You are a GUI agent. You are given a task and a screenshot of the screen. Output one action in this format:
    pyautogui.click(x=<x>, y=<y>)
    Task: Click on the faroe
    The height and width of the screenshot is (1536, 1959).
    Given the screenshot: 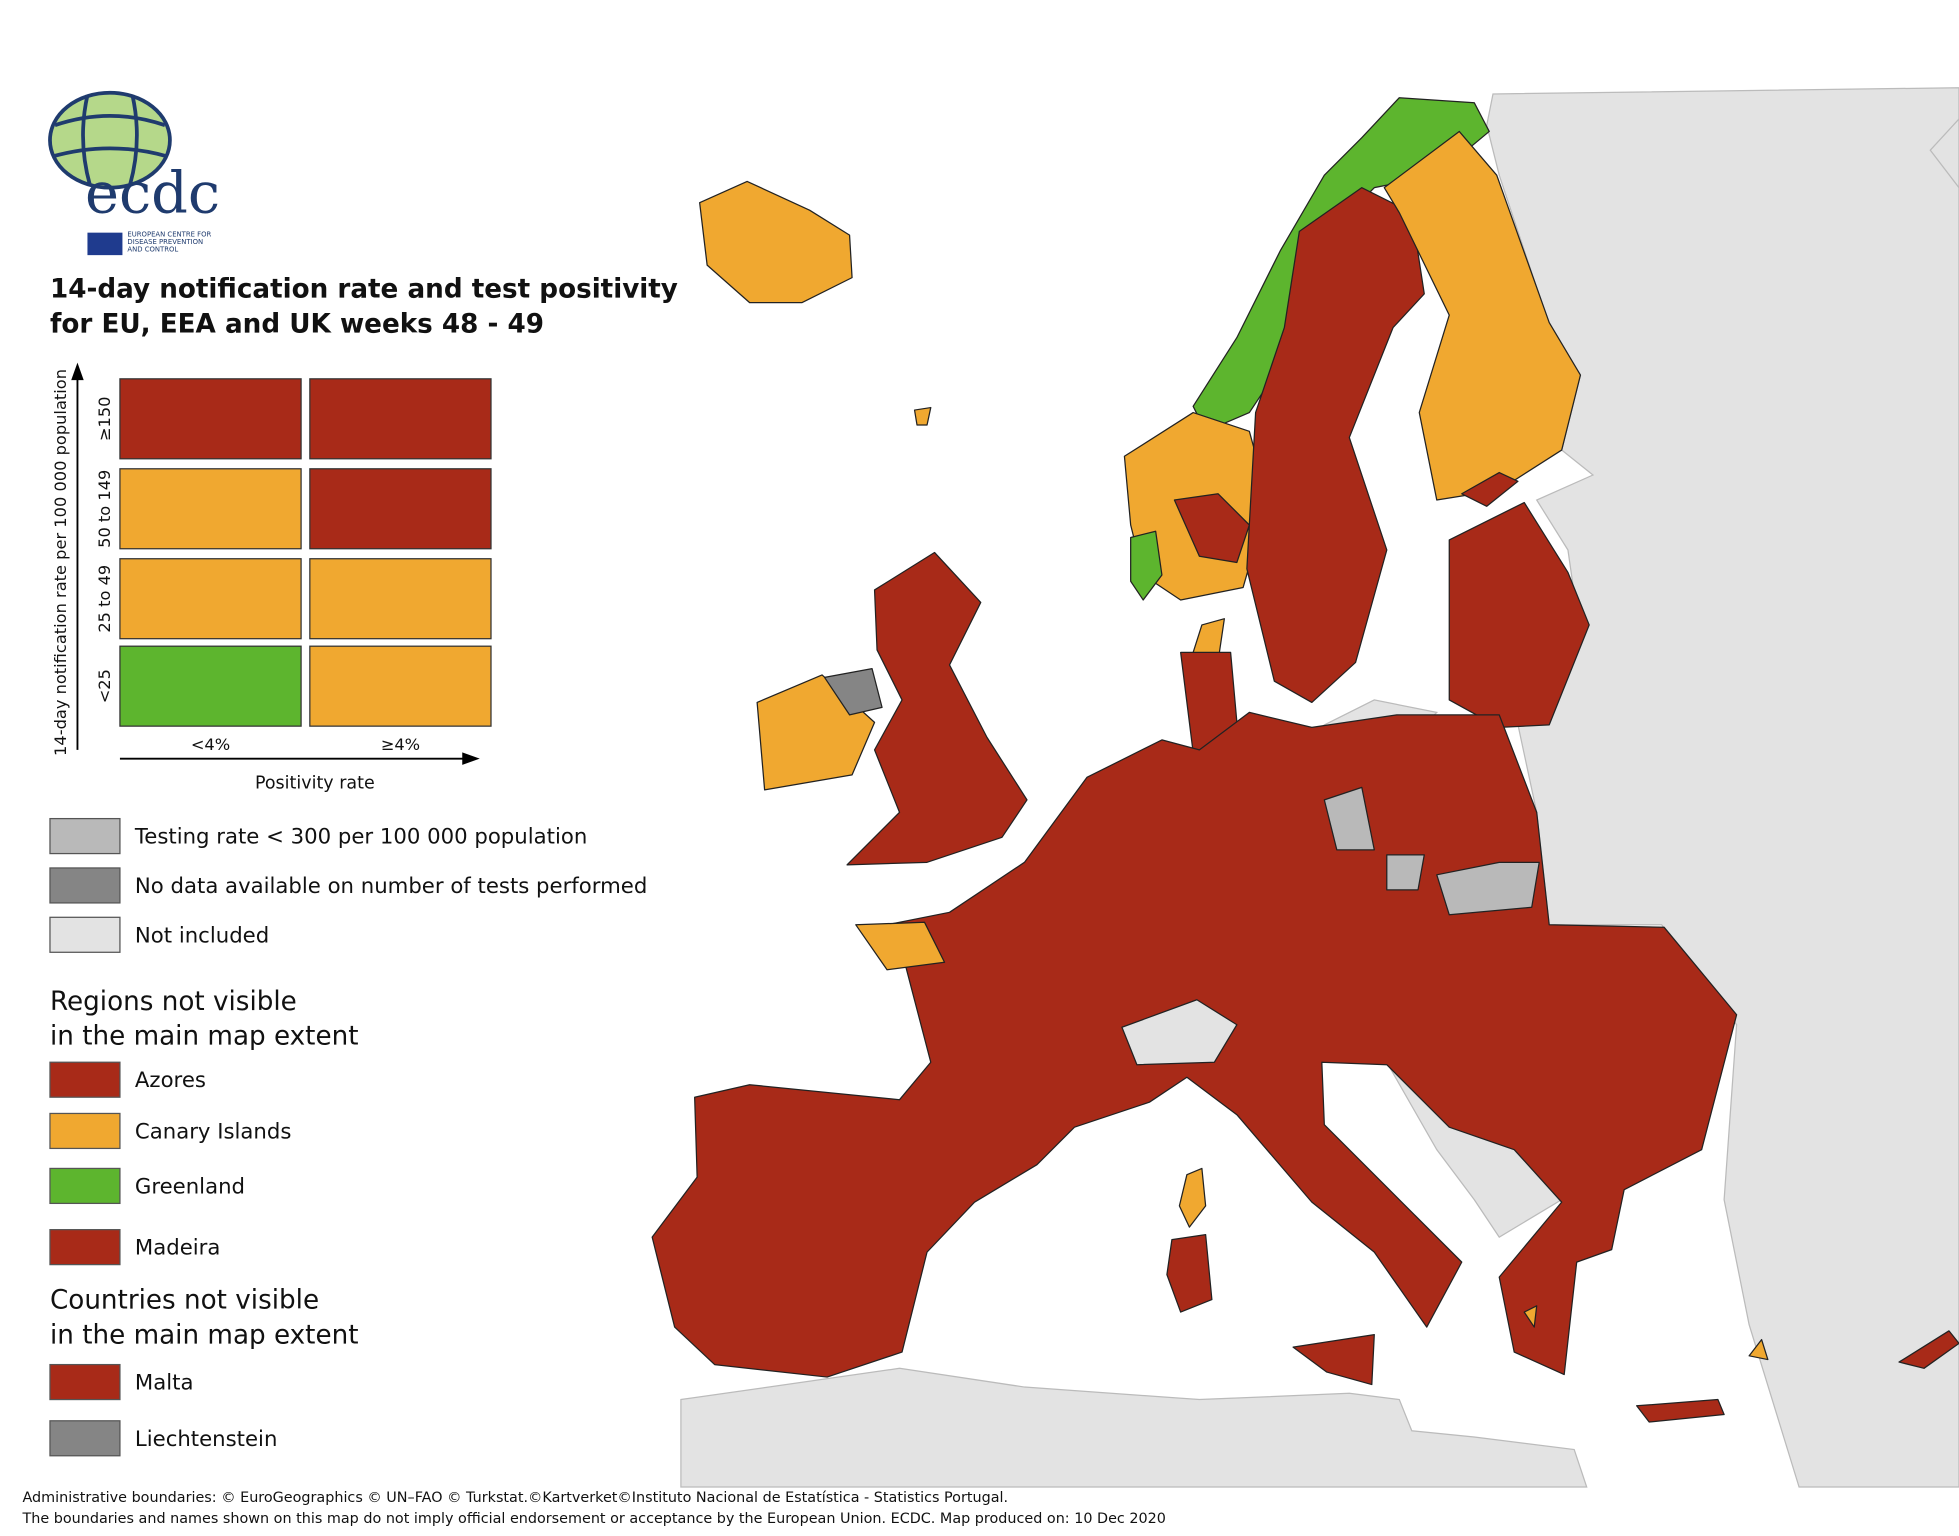 What is the action you would take?
    pyautogui.click(x=922, y=416)
    